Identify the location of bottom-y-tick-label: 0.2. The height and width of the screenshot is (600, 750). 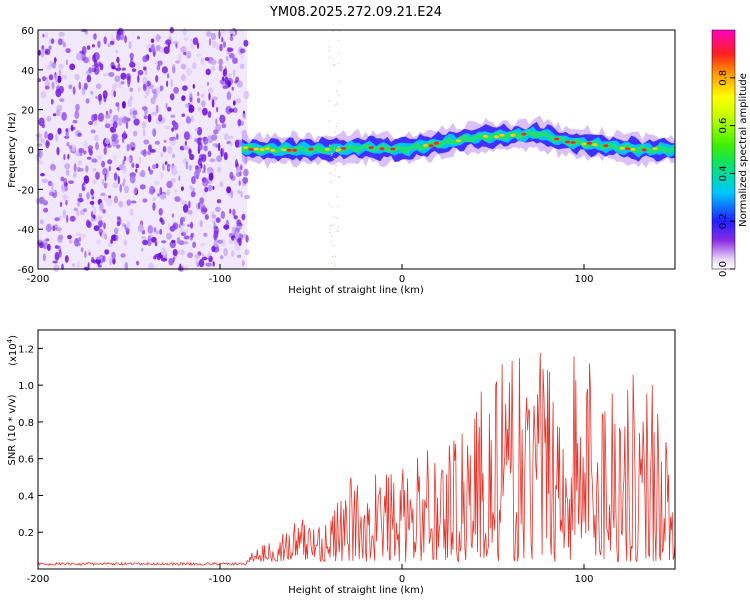
(26, 533).